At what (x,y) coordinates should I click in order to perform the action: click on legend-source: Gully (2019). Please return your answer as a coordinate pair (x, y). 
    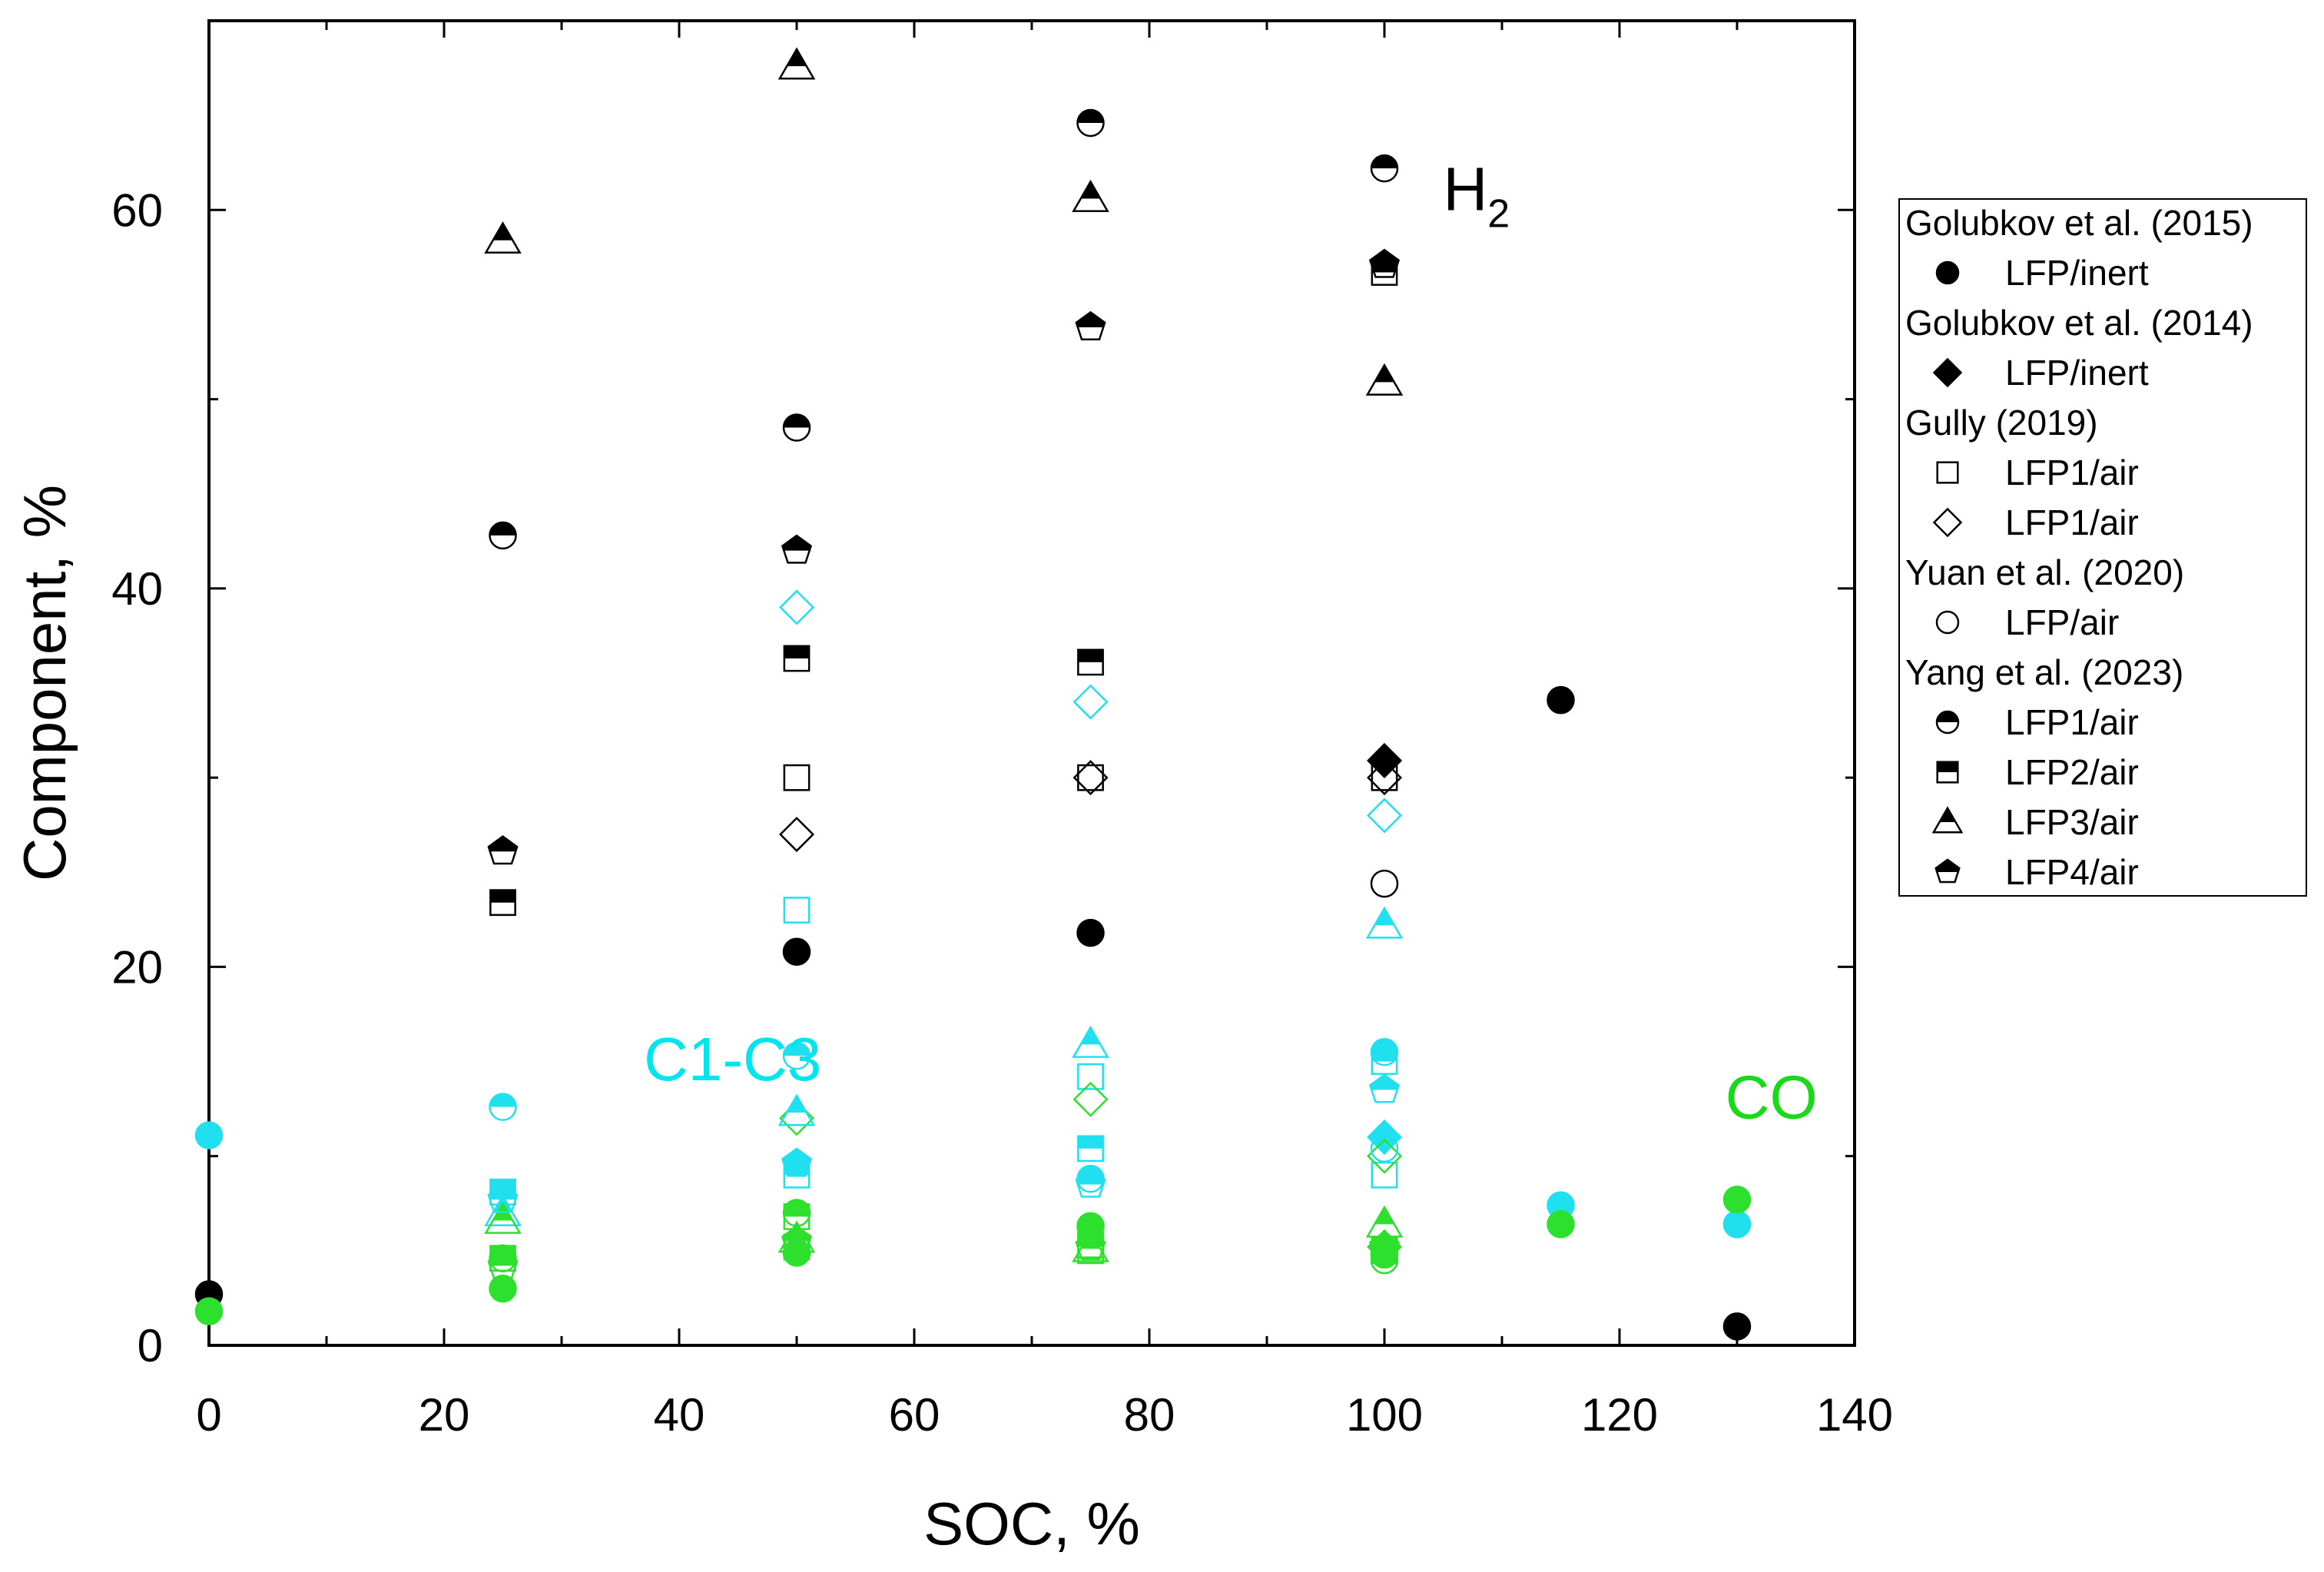
    Looking at the image, I should click on (2002, 423).